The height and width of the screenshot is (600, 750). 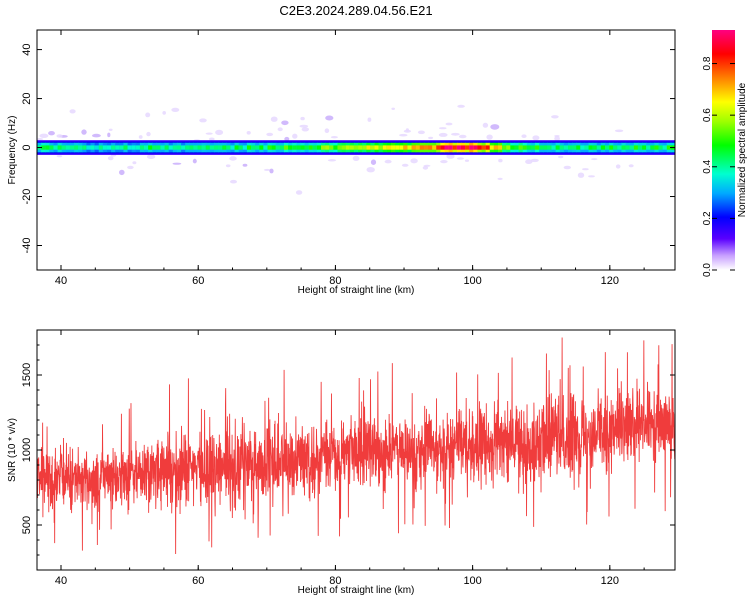 What do you see at coordinates (335, 281) in the screenshot?
I see `heatmap-xtick-label: 80` at bounding box center [335, 281].